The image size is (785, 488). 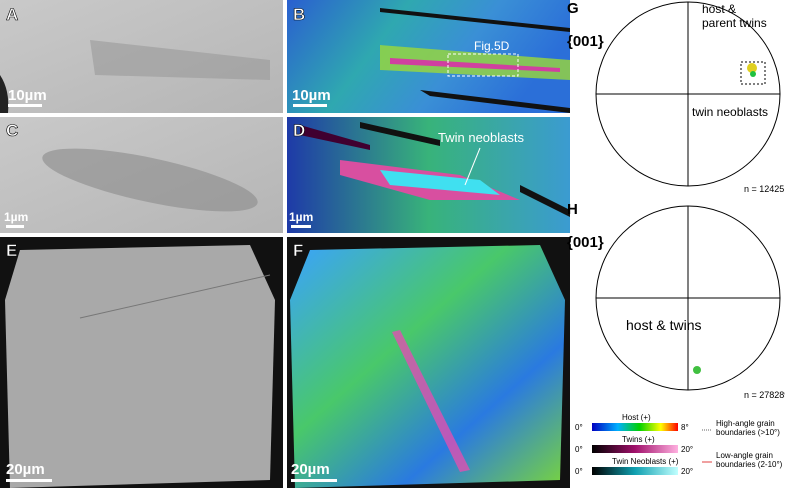 I want to click on panel-label: E, so click(x=11, y=250).